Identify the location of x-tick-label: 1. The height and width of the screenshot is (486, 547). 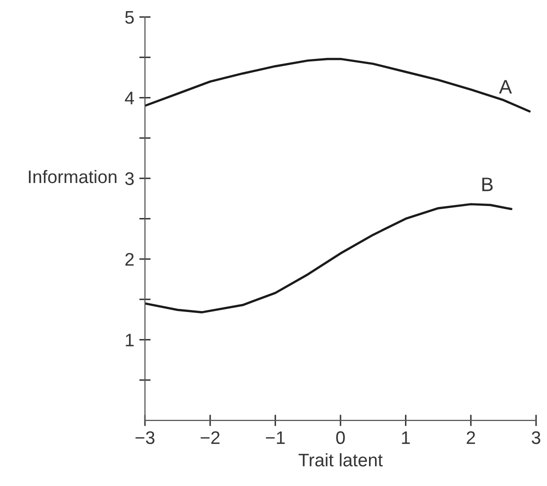
(406, 437).